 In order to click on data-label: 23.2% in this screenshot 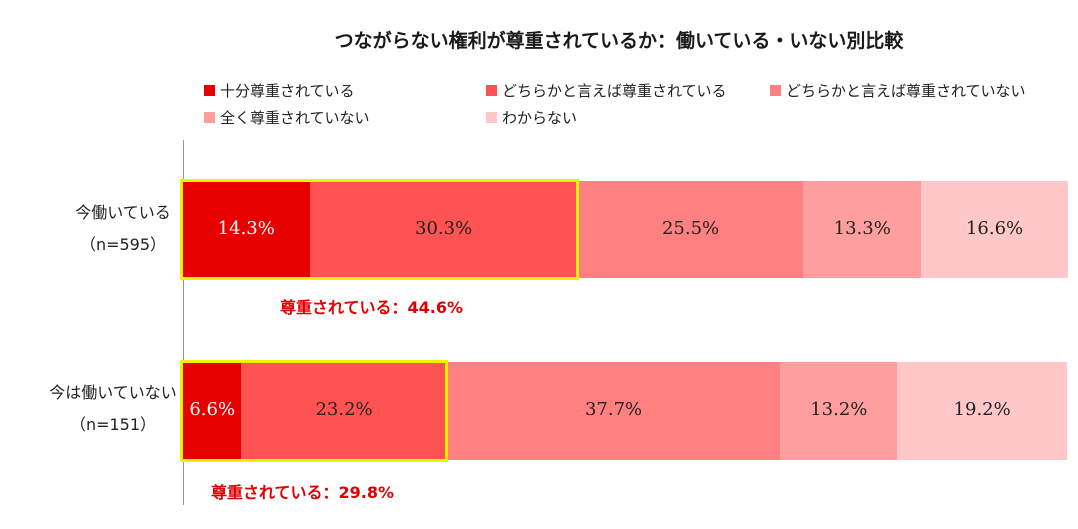, I will do `click(344, 409)`.